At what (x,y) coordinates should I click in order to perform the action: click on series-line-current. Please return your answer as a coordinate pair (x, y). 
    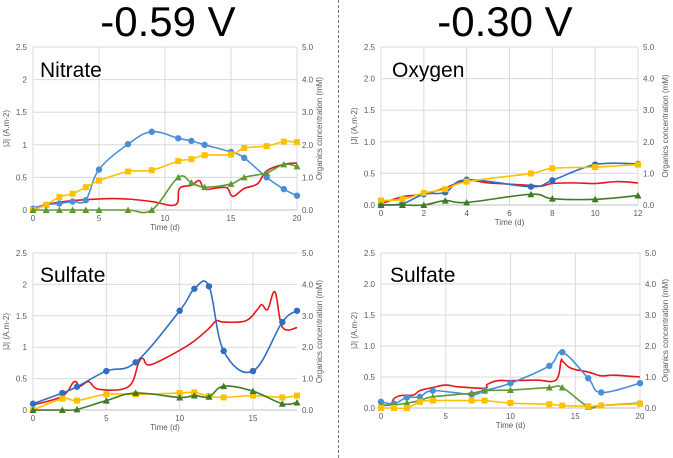
    Looking at the image, I should click on (510, 382).